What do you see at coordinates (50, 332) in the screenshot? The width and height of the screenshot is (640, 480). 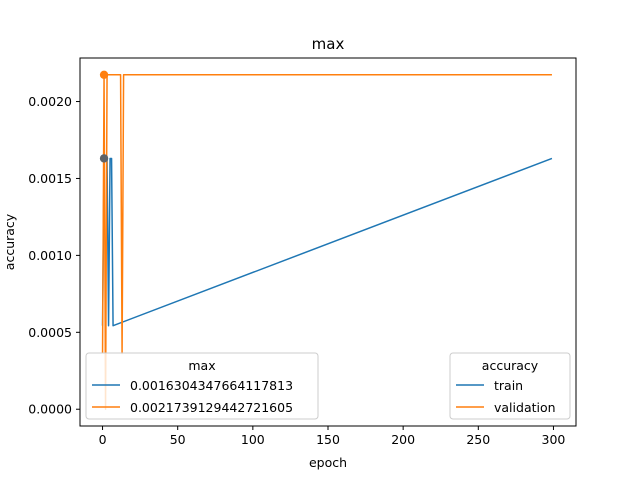 I see `y-tick-label: 0.0005` at bounding box center [50, 332].